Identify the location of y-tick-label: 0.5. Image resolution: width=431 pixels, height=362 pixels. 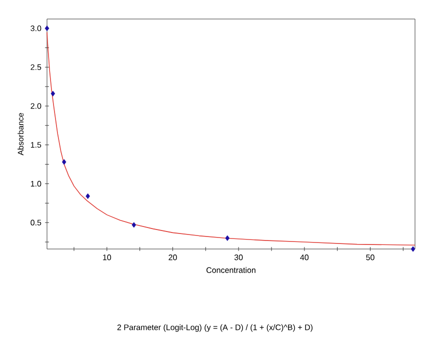
(36, 223).